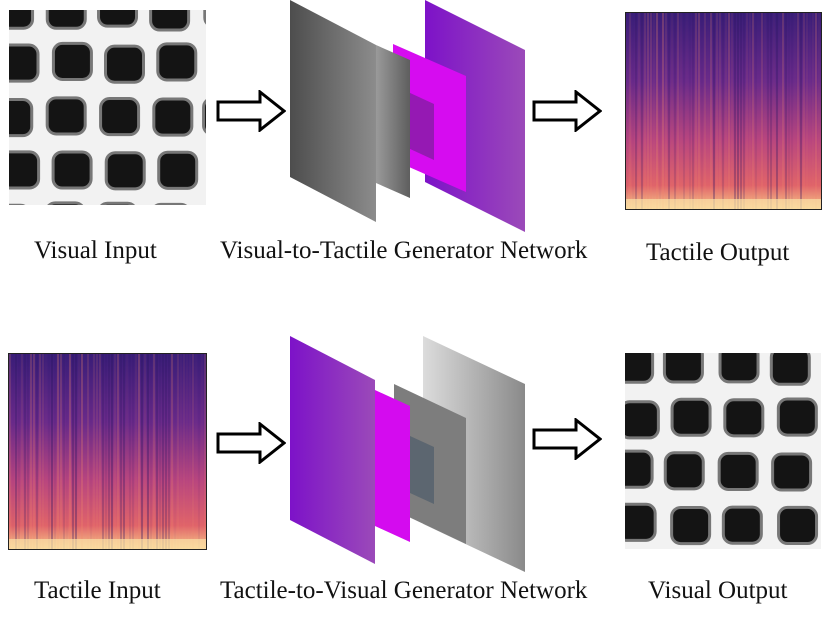 This screenshot has height=618, width=836. What do you see at coordinates (718, 590) in the screenshot?
I see `visual-output-label: Visual Output` at bounding box center [718, 590].